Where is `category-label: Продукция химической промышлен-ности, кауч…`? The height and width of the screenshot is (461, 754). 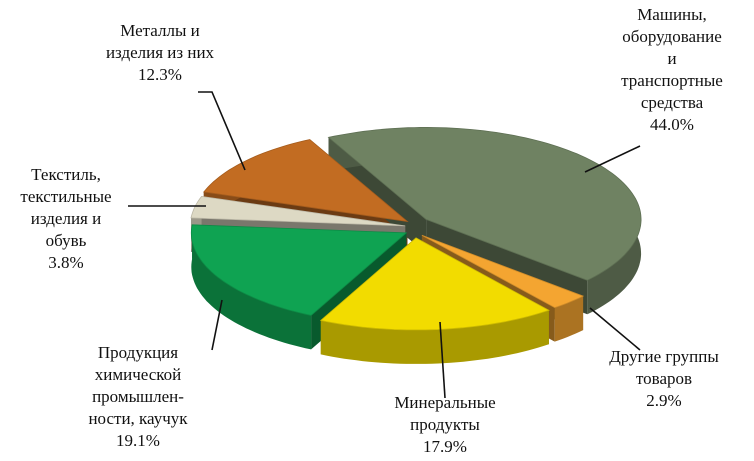 category-label: Продукция химической промышлен-ности, кауч… is located at coordinates (138, 385).